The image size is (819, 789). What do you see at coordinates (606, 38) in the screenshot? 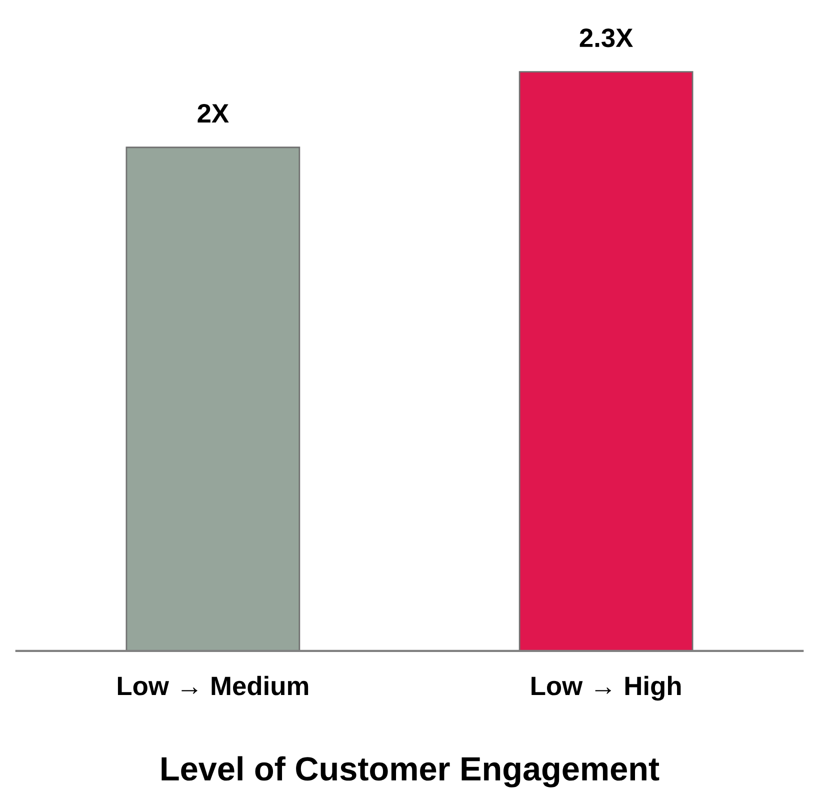
I see `data-label: 2.3X` at bounding box center [606, 38].